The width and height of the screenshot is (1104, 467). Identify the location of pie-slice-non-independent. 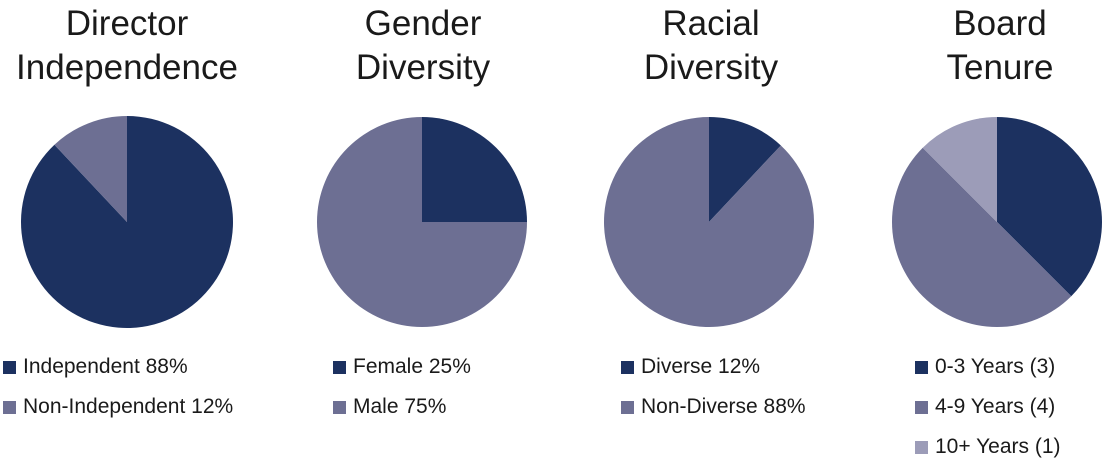
(91, 169).